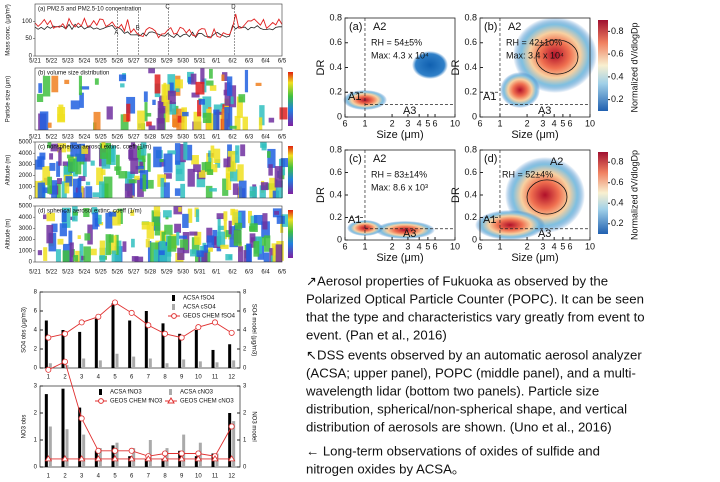  What do you see at coordinates (134, 138) in the screenshot?
I see `date-label: 5/27` at bounding box center [134, 138].